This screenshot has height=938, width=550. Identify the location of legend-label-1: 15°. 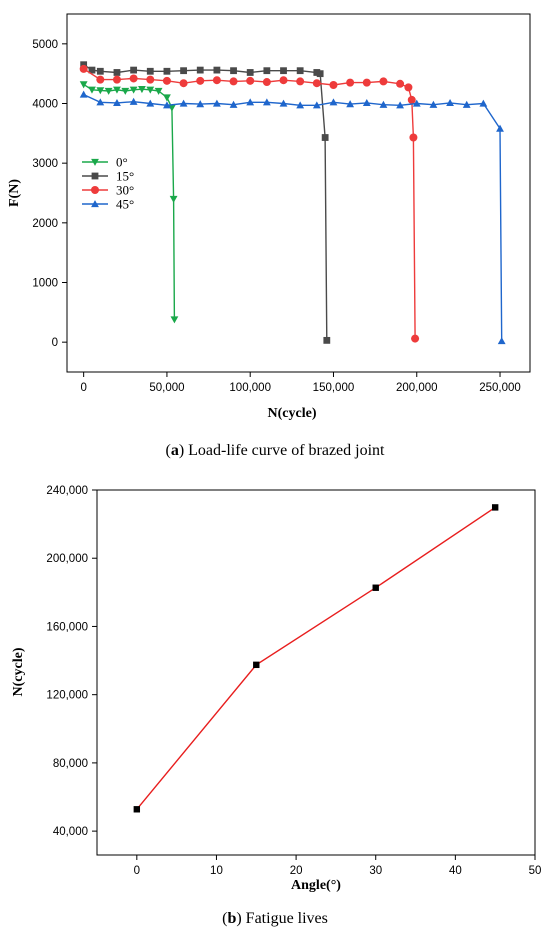
(125, 176).